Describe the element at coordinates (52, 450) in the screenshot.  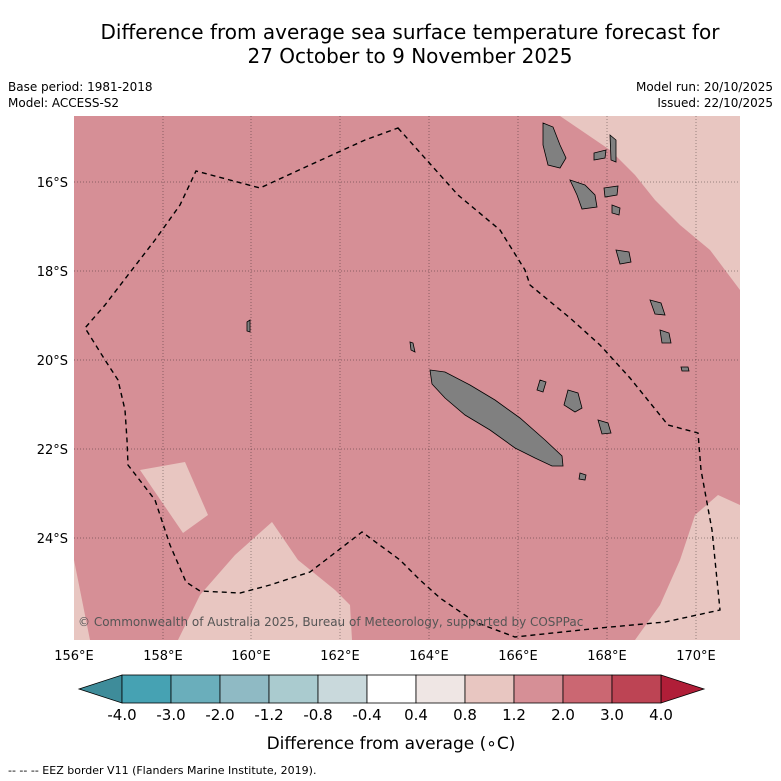
I see `lat-label: 22°S` at that location.